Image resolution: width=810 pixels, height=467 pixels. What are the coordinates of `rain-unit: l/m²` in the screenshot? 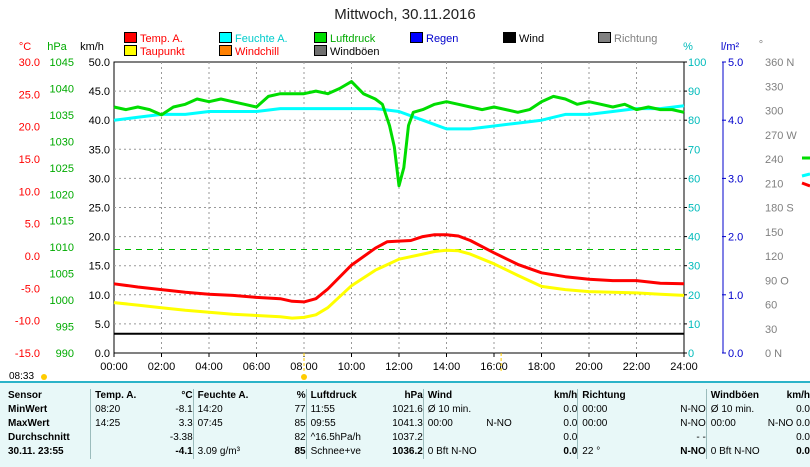 It's located at (730, 47).